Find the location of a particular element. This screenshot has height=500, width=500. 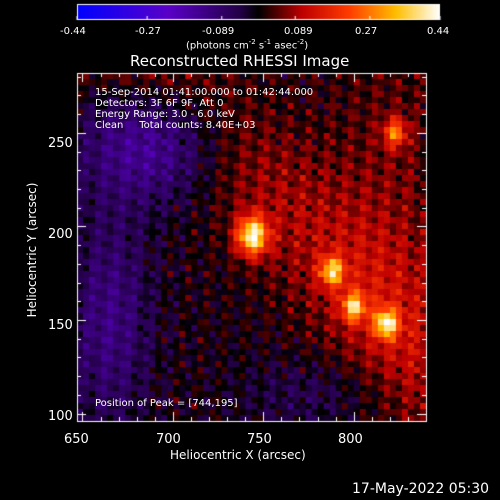

chart-title: Reconstructed RHESSI Image is located at coordinates (240, 61).